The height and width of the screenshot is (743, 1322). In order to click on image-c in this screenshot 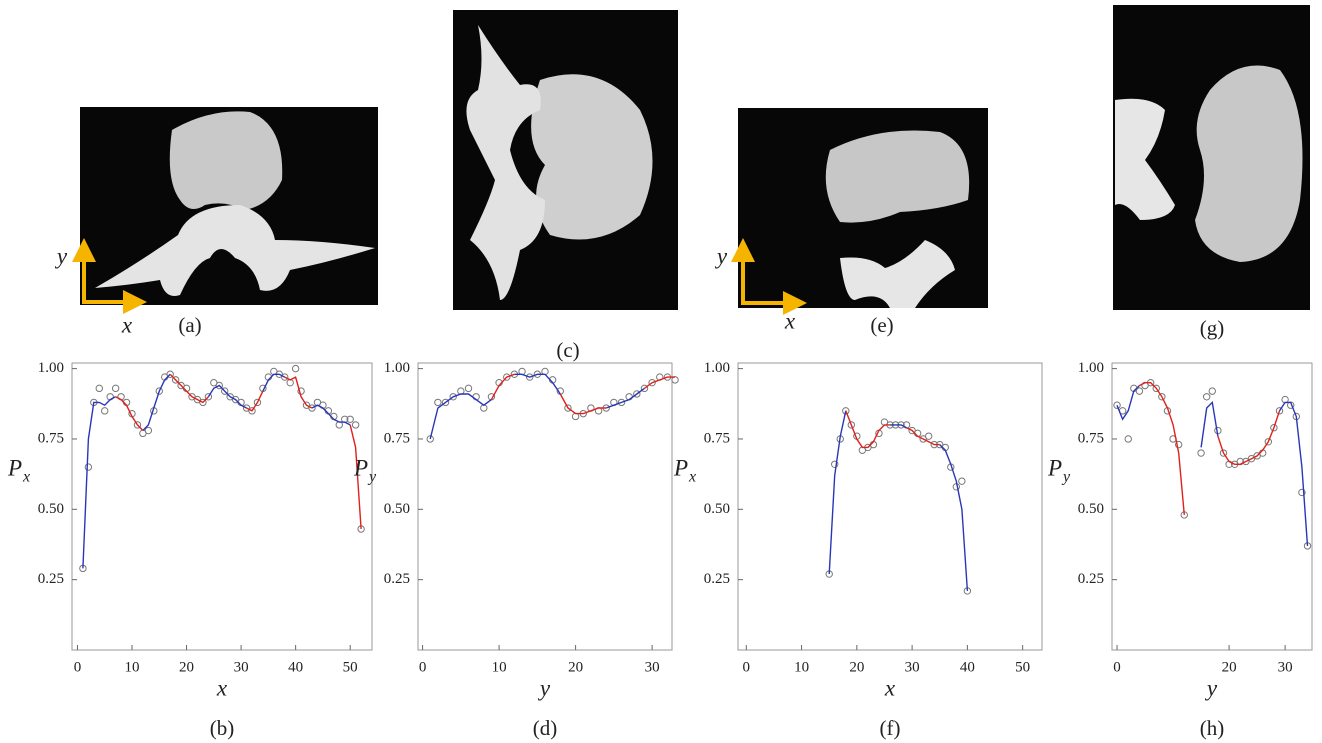, I will do `click(565, 160)`.